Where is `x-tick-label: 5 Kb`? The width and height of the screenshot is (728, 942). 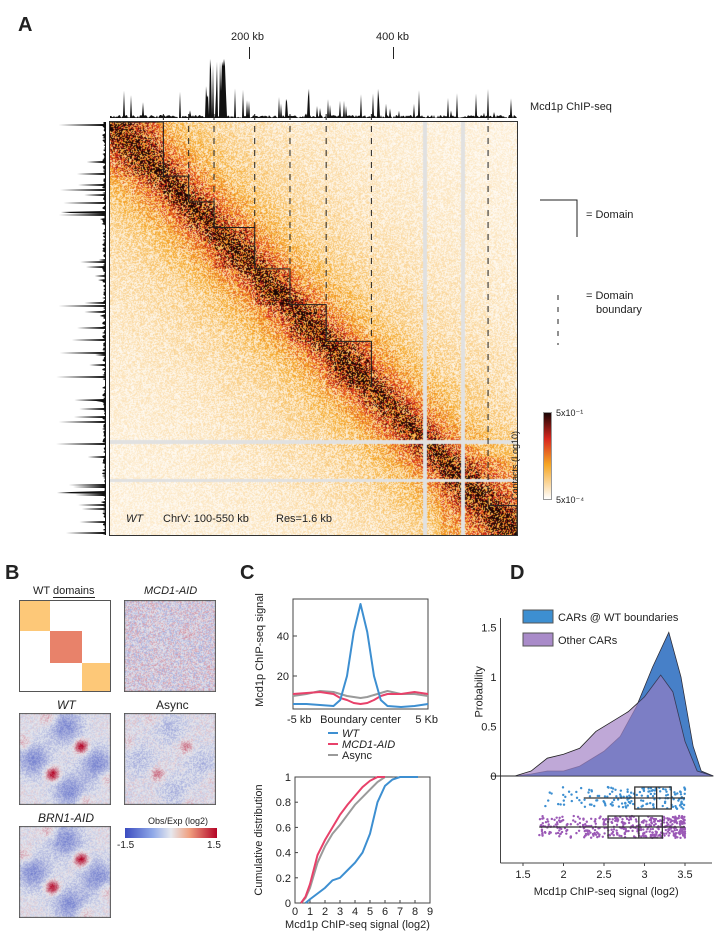
x-tick-label: 5 Kb is located at coordinates (426, 720).